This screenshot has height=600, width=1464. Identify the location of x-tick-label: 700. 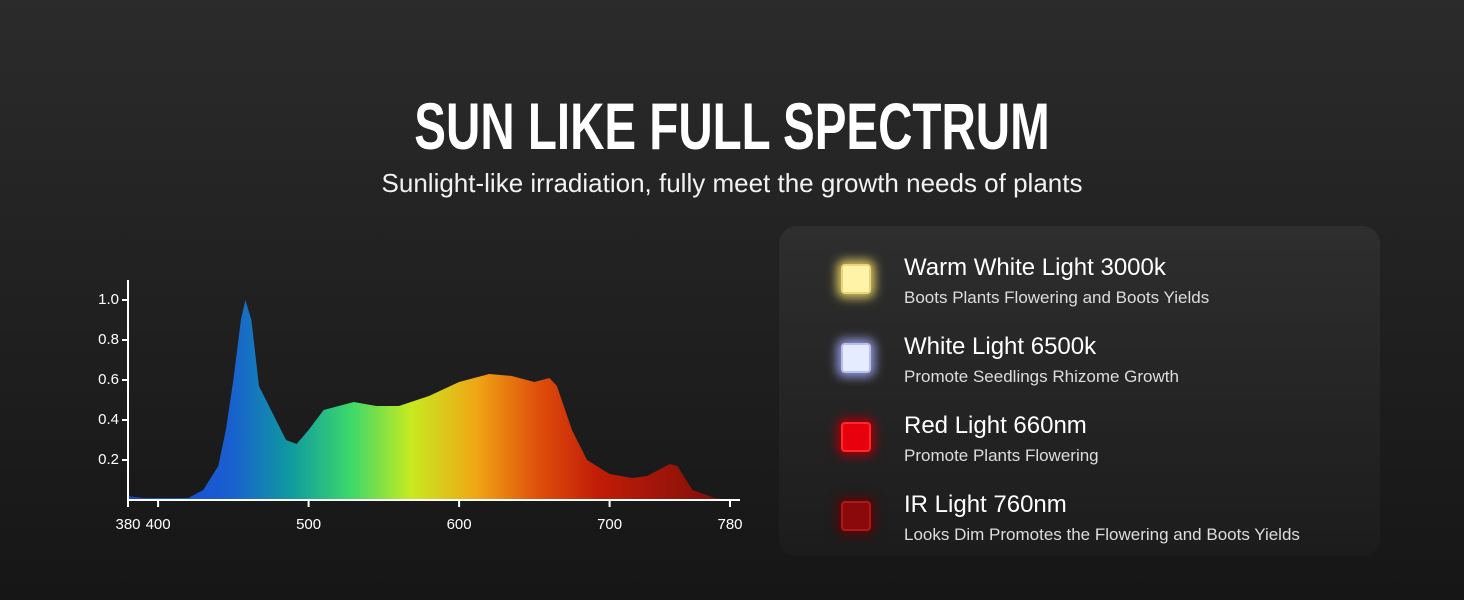
(609, 524).